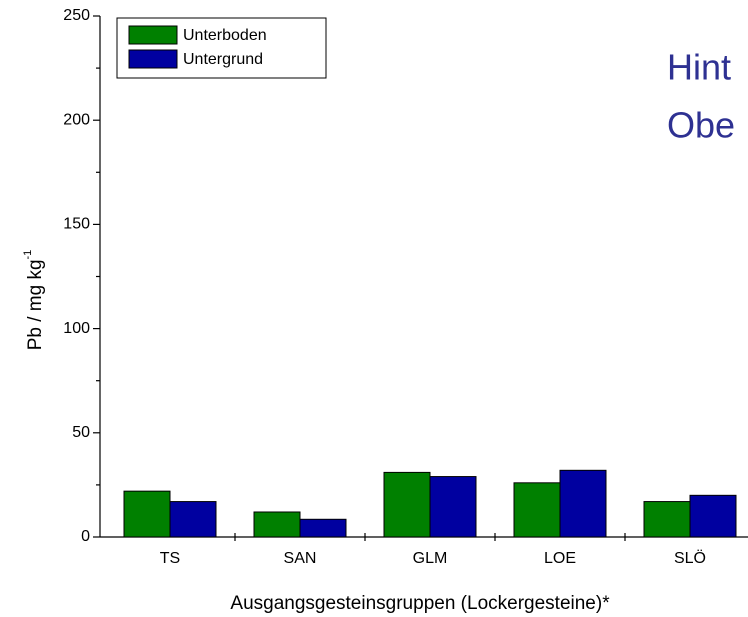  What do you see at coordinates (699, 67) in the screenshot?
I see `title-line: Hint` at bounding box center [699, 67].